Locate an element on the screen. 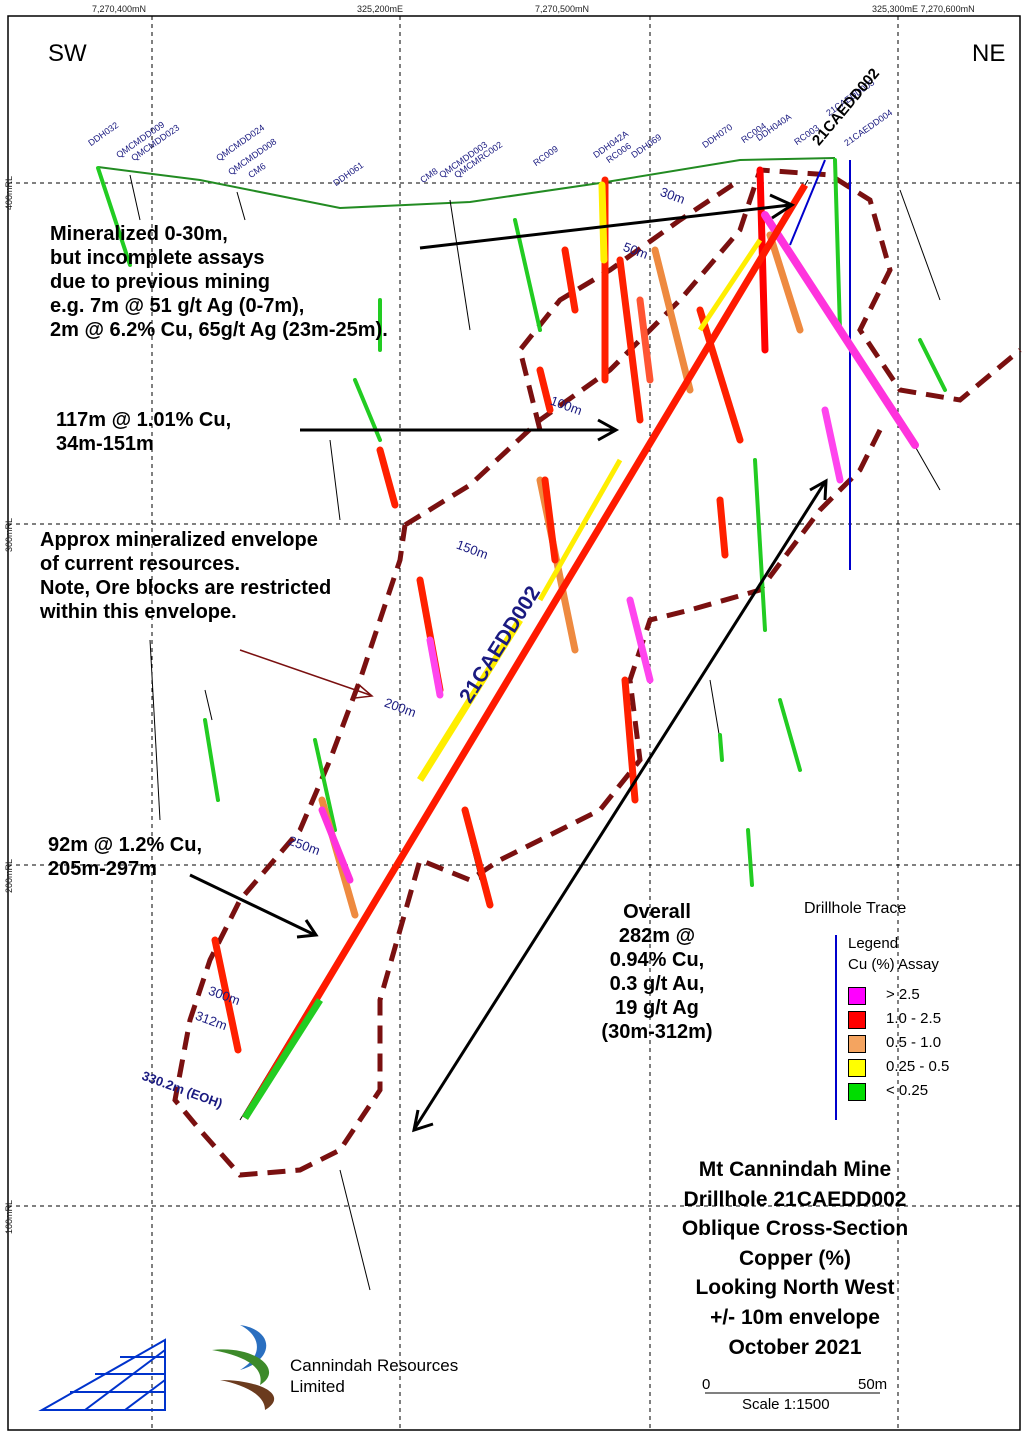  annotation-line: 117m @ 1.01% Cu, is located at coordinates (144, 420).